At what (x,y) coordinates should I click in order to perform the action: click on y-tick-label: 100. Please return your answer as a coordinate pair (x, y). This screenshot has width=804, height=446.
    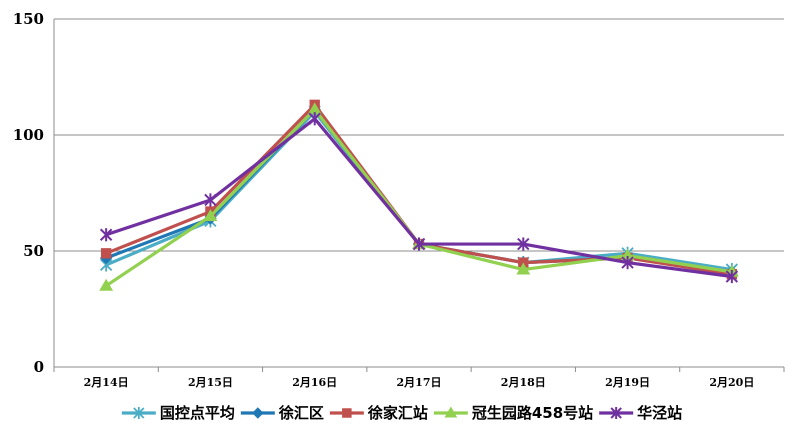
    Looking at the image, I should click on (28, 135).